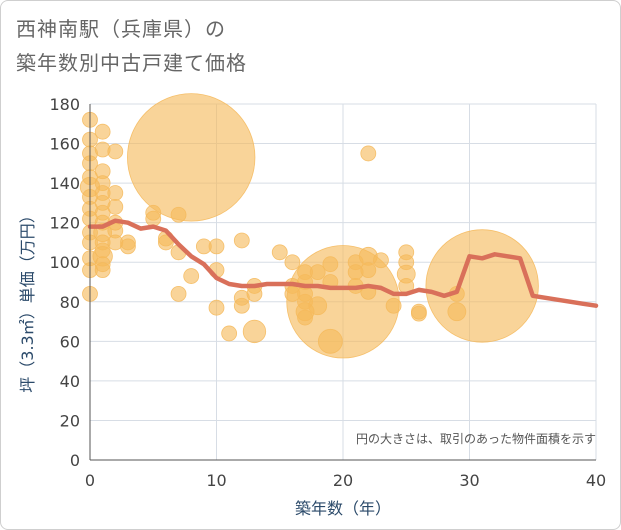  Describe the element at coordinates (70, 341) in the screenshot. I see `y-tick-label: 60` at that location.